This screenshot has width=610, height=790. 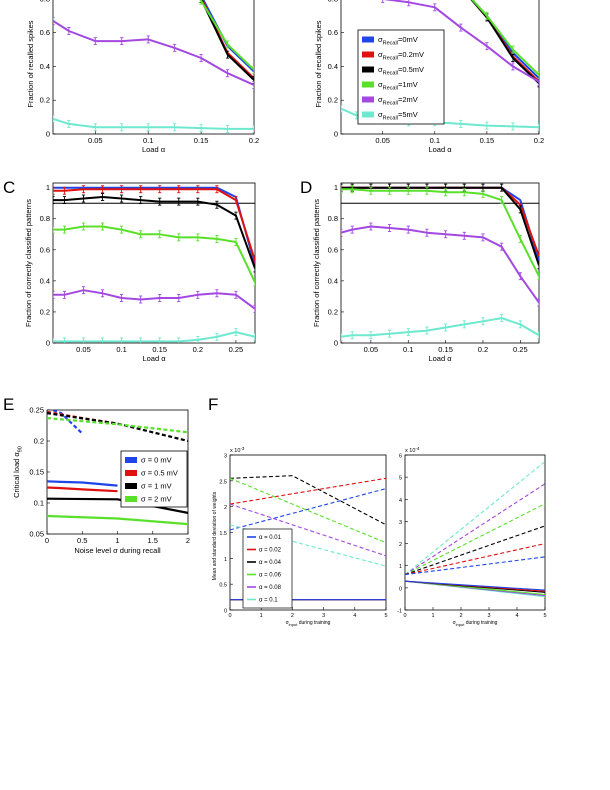 What do you see at coordinates (400, 501) in the screenshot?
I see `y-tick-label: 4` at bounding box center [400, 501].